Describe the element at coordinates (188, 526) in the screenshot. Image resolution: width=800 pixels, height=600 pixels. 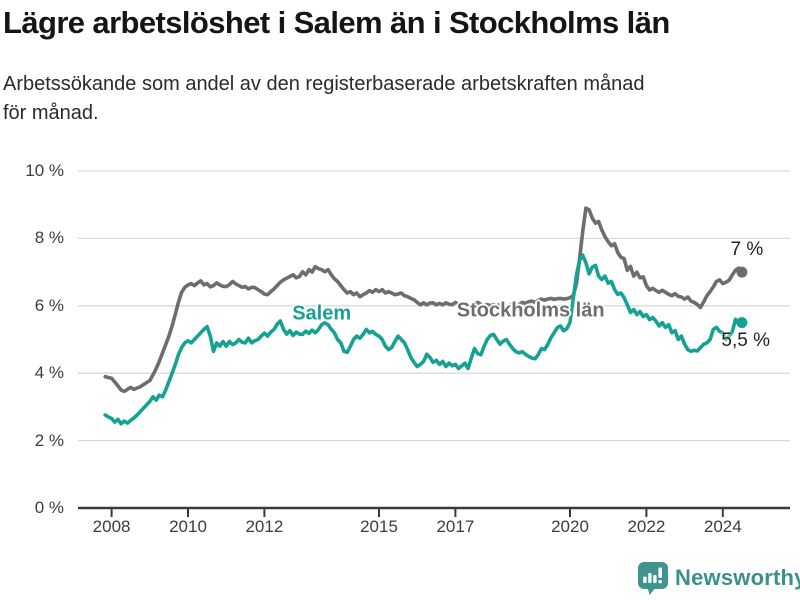
I see `x-axis-label: 2010` at that location.